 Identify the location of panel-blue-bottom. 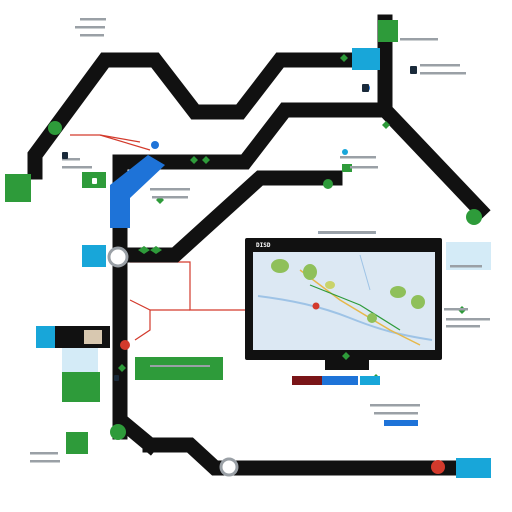
(401, 423).